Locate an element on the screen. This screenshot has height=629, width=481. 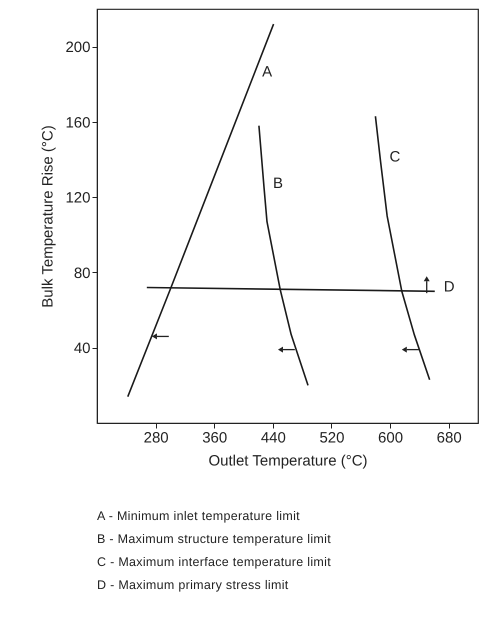
x-tick-label: 600 is located at coordinates (391, 438).